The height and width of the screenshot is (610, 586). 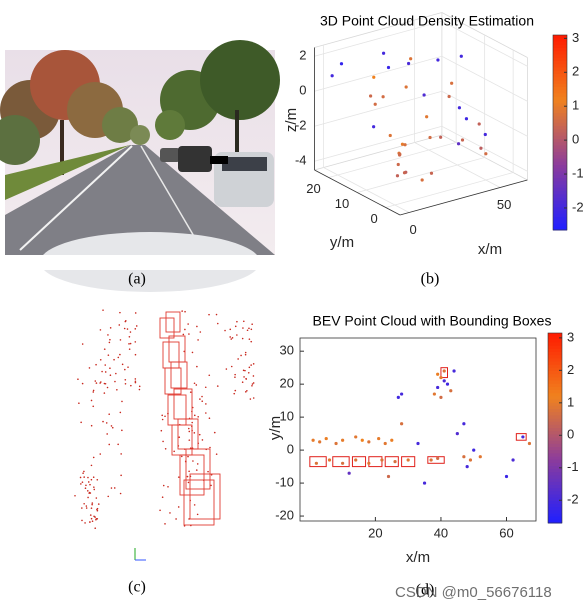 What do you see at coordinates (573, 499) in the screenshot?
I see `colorbar-tick-label: -2` at bounding box center [573, 499].